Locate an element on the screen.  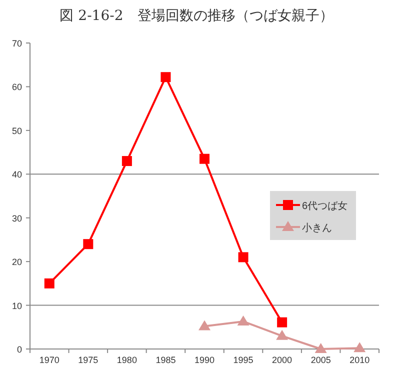
y-tick-label: 30 is located at coordinates (17, 218).